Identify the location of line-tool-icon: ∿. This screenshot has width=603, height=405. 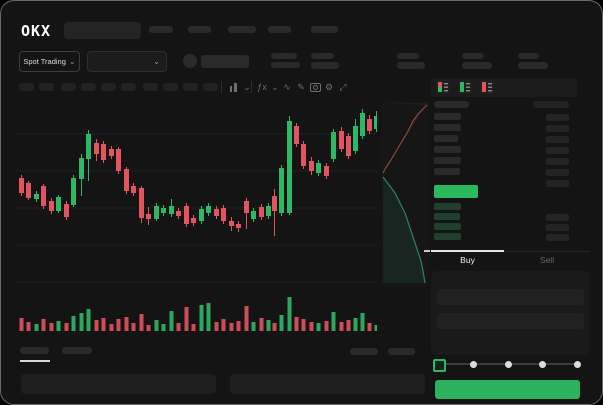
(287, 86).